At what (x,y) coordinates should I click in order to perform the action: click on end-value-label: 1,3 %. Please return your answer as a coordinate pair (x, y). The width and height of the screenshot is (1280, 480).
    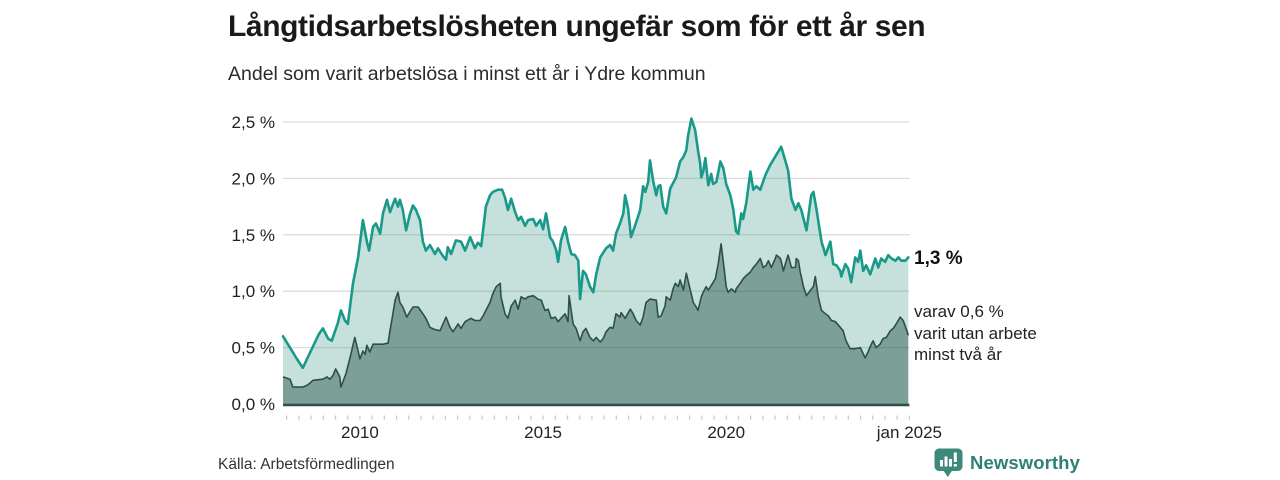
    Looking at the image, I should click on (938, 258).